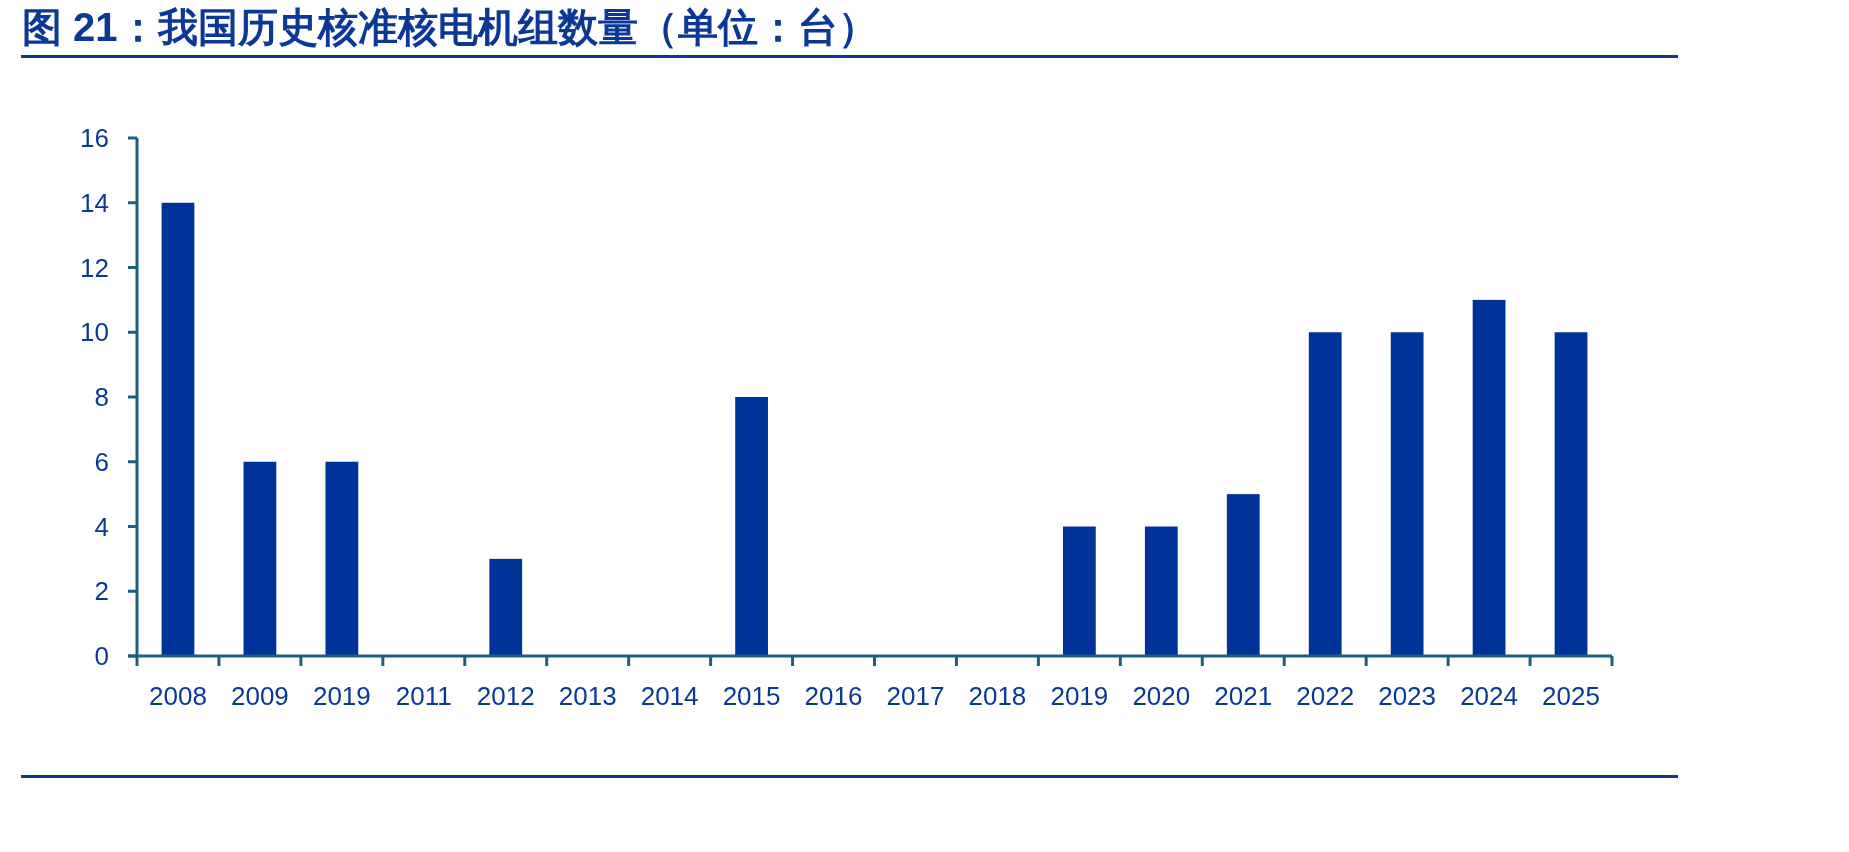 This screenshot has width=1849, height=852. What do you see at coordinates (94, 202) in the screenshot?
I see `y-tick-label: 14` at bounding box center [94, 202].